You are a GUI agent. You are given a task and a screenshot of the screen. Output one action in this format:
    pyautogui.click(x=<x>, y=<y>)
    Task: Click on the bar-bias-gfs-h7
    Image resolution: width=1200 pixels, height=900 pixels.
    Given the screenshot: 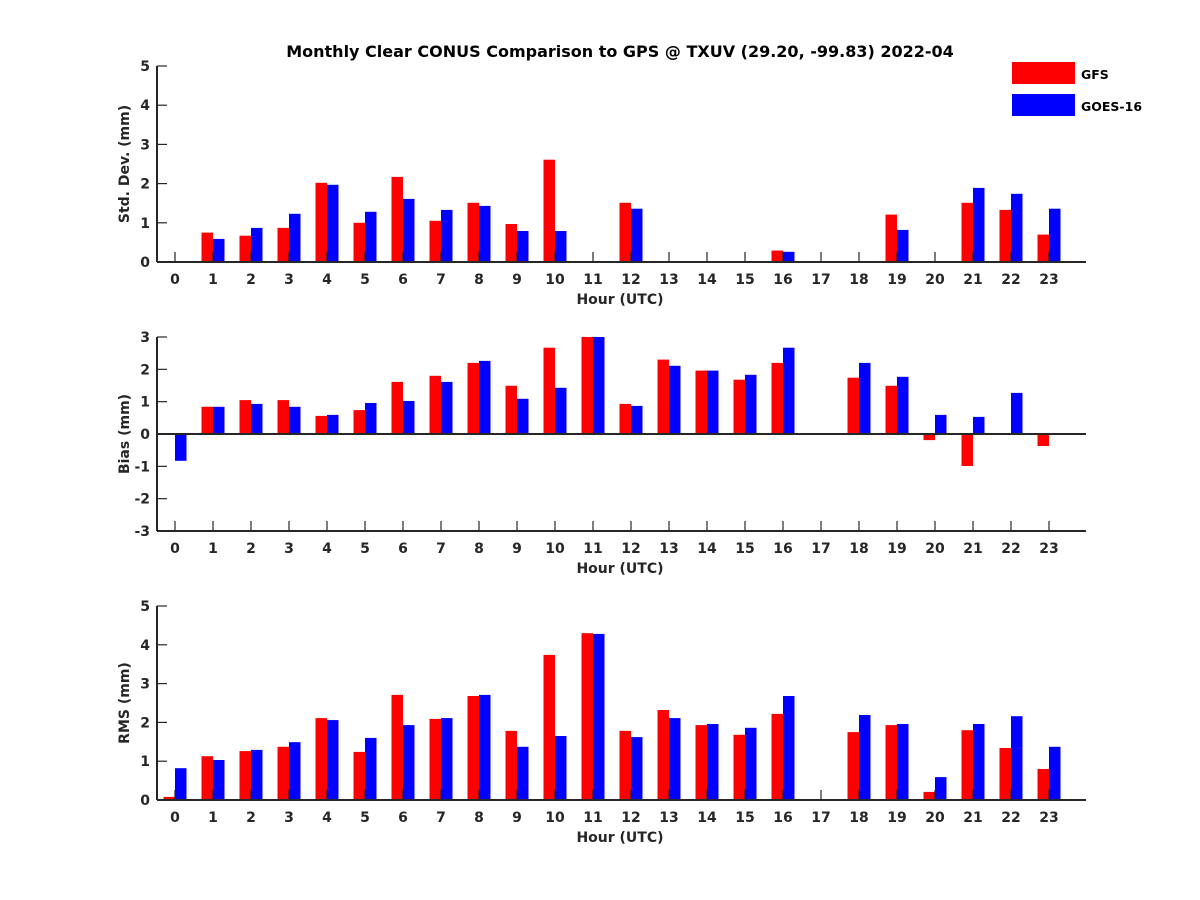 What is the action you would take?
    pyautogui.click(x=435, y=404)
    